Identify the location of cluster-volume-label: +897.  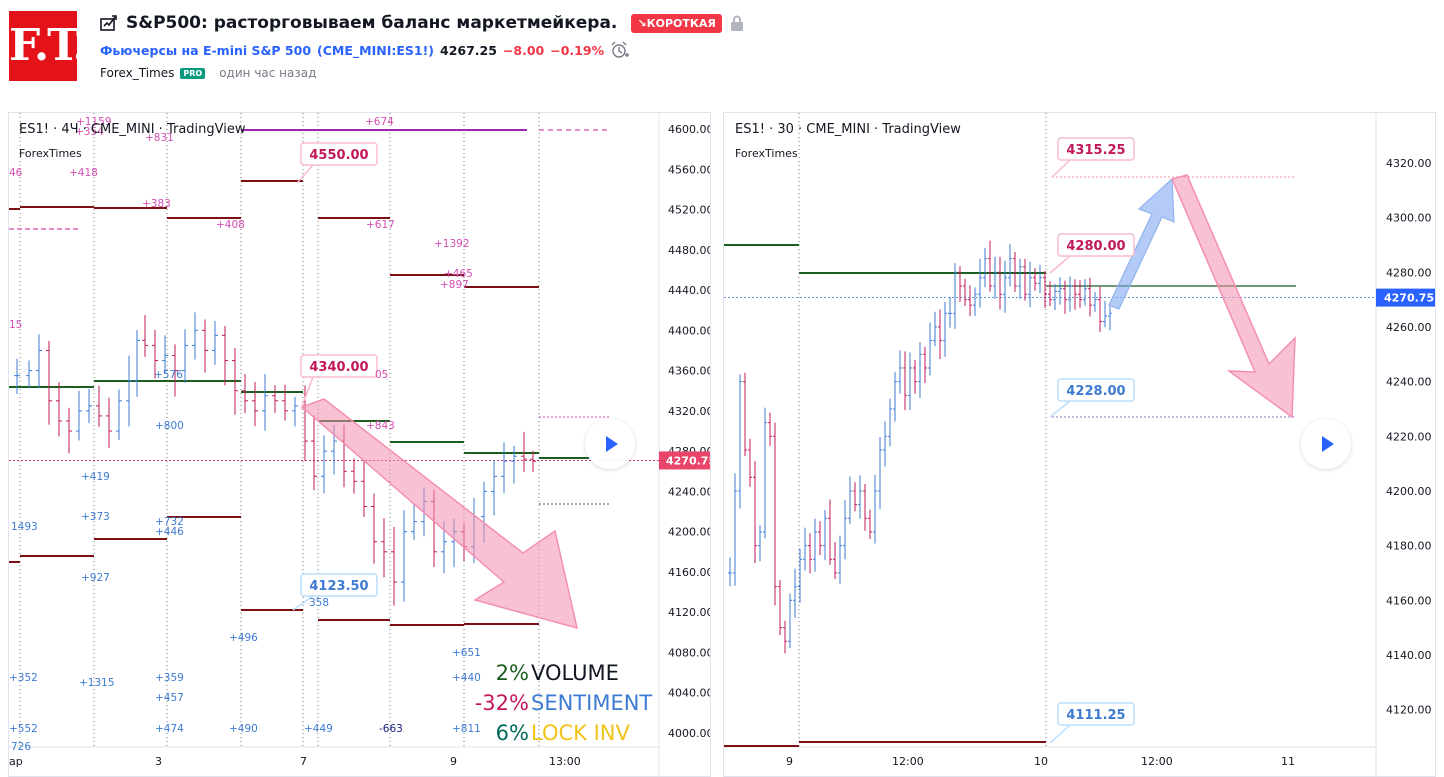
(454, 285).